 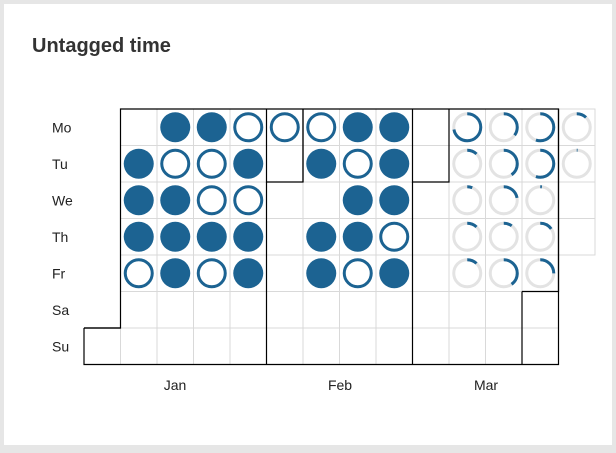 I want to click on day-label-tu: Tu, so click(x=60, y=164).